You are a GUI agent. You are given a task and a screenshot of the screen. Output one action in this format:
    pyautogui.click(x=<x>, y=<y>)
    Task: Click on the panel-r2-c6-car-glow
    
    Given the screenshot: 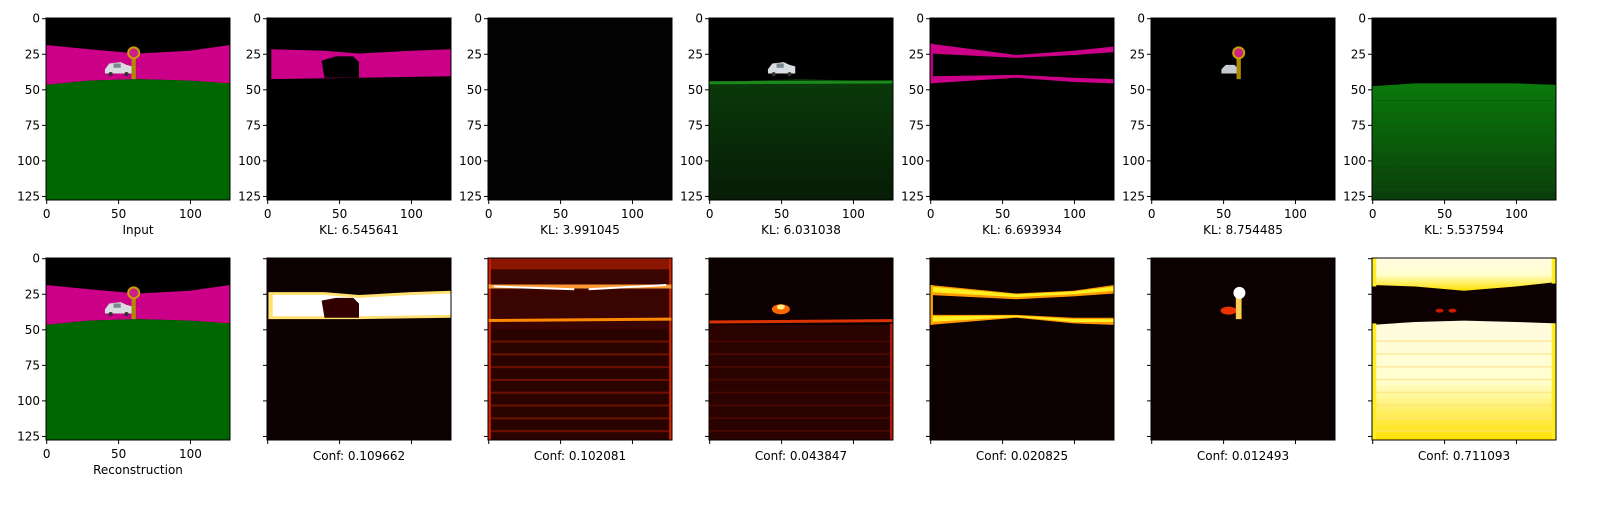 What is the action you would take?
    pyautogui.click(x=1228, y=310)
    